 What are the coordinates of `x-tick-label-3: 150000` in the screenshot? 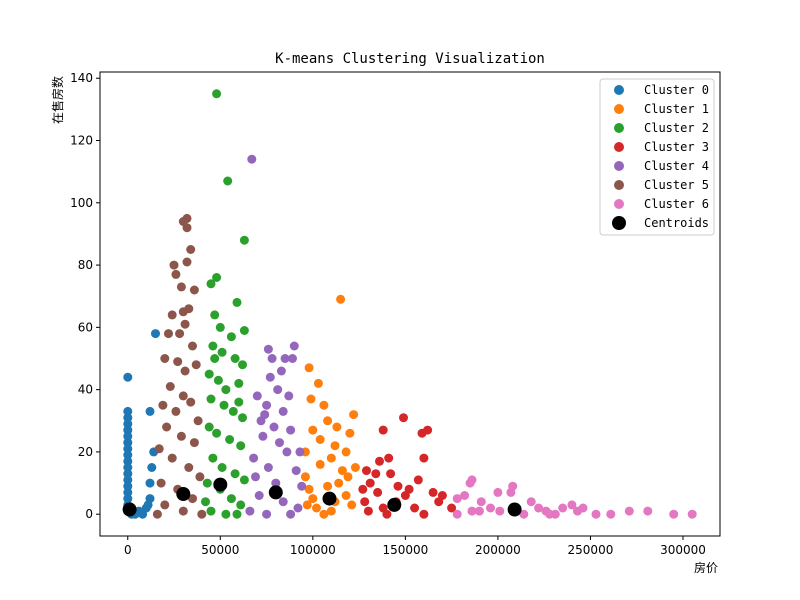 It's located at (405, 550).